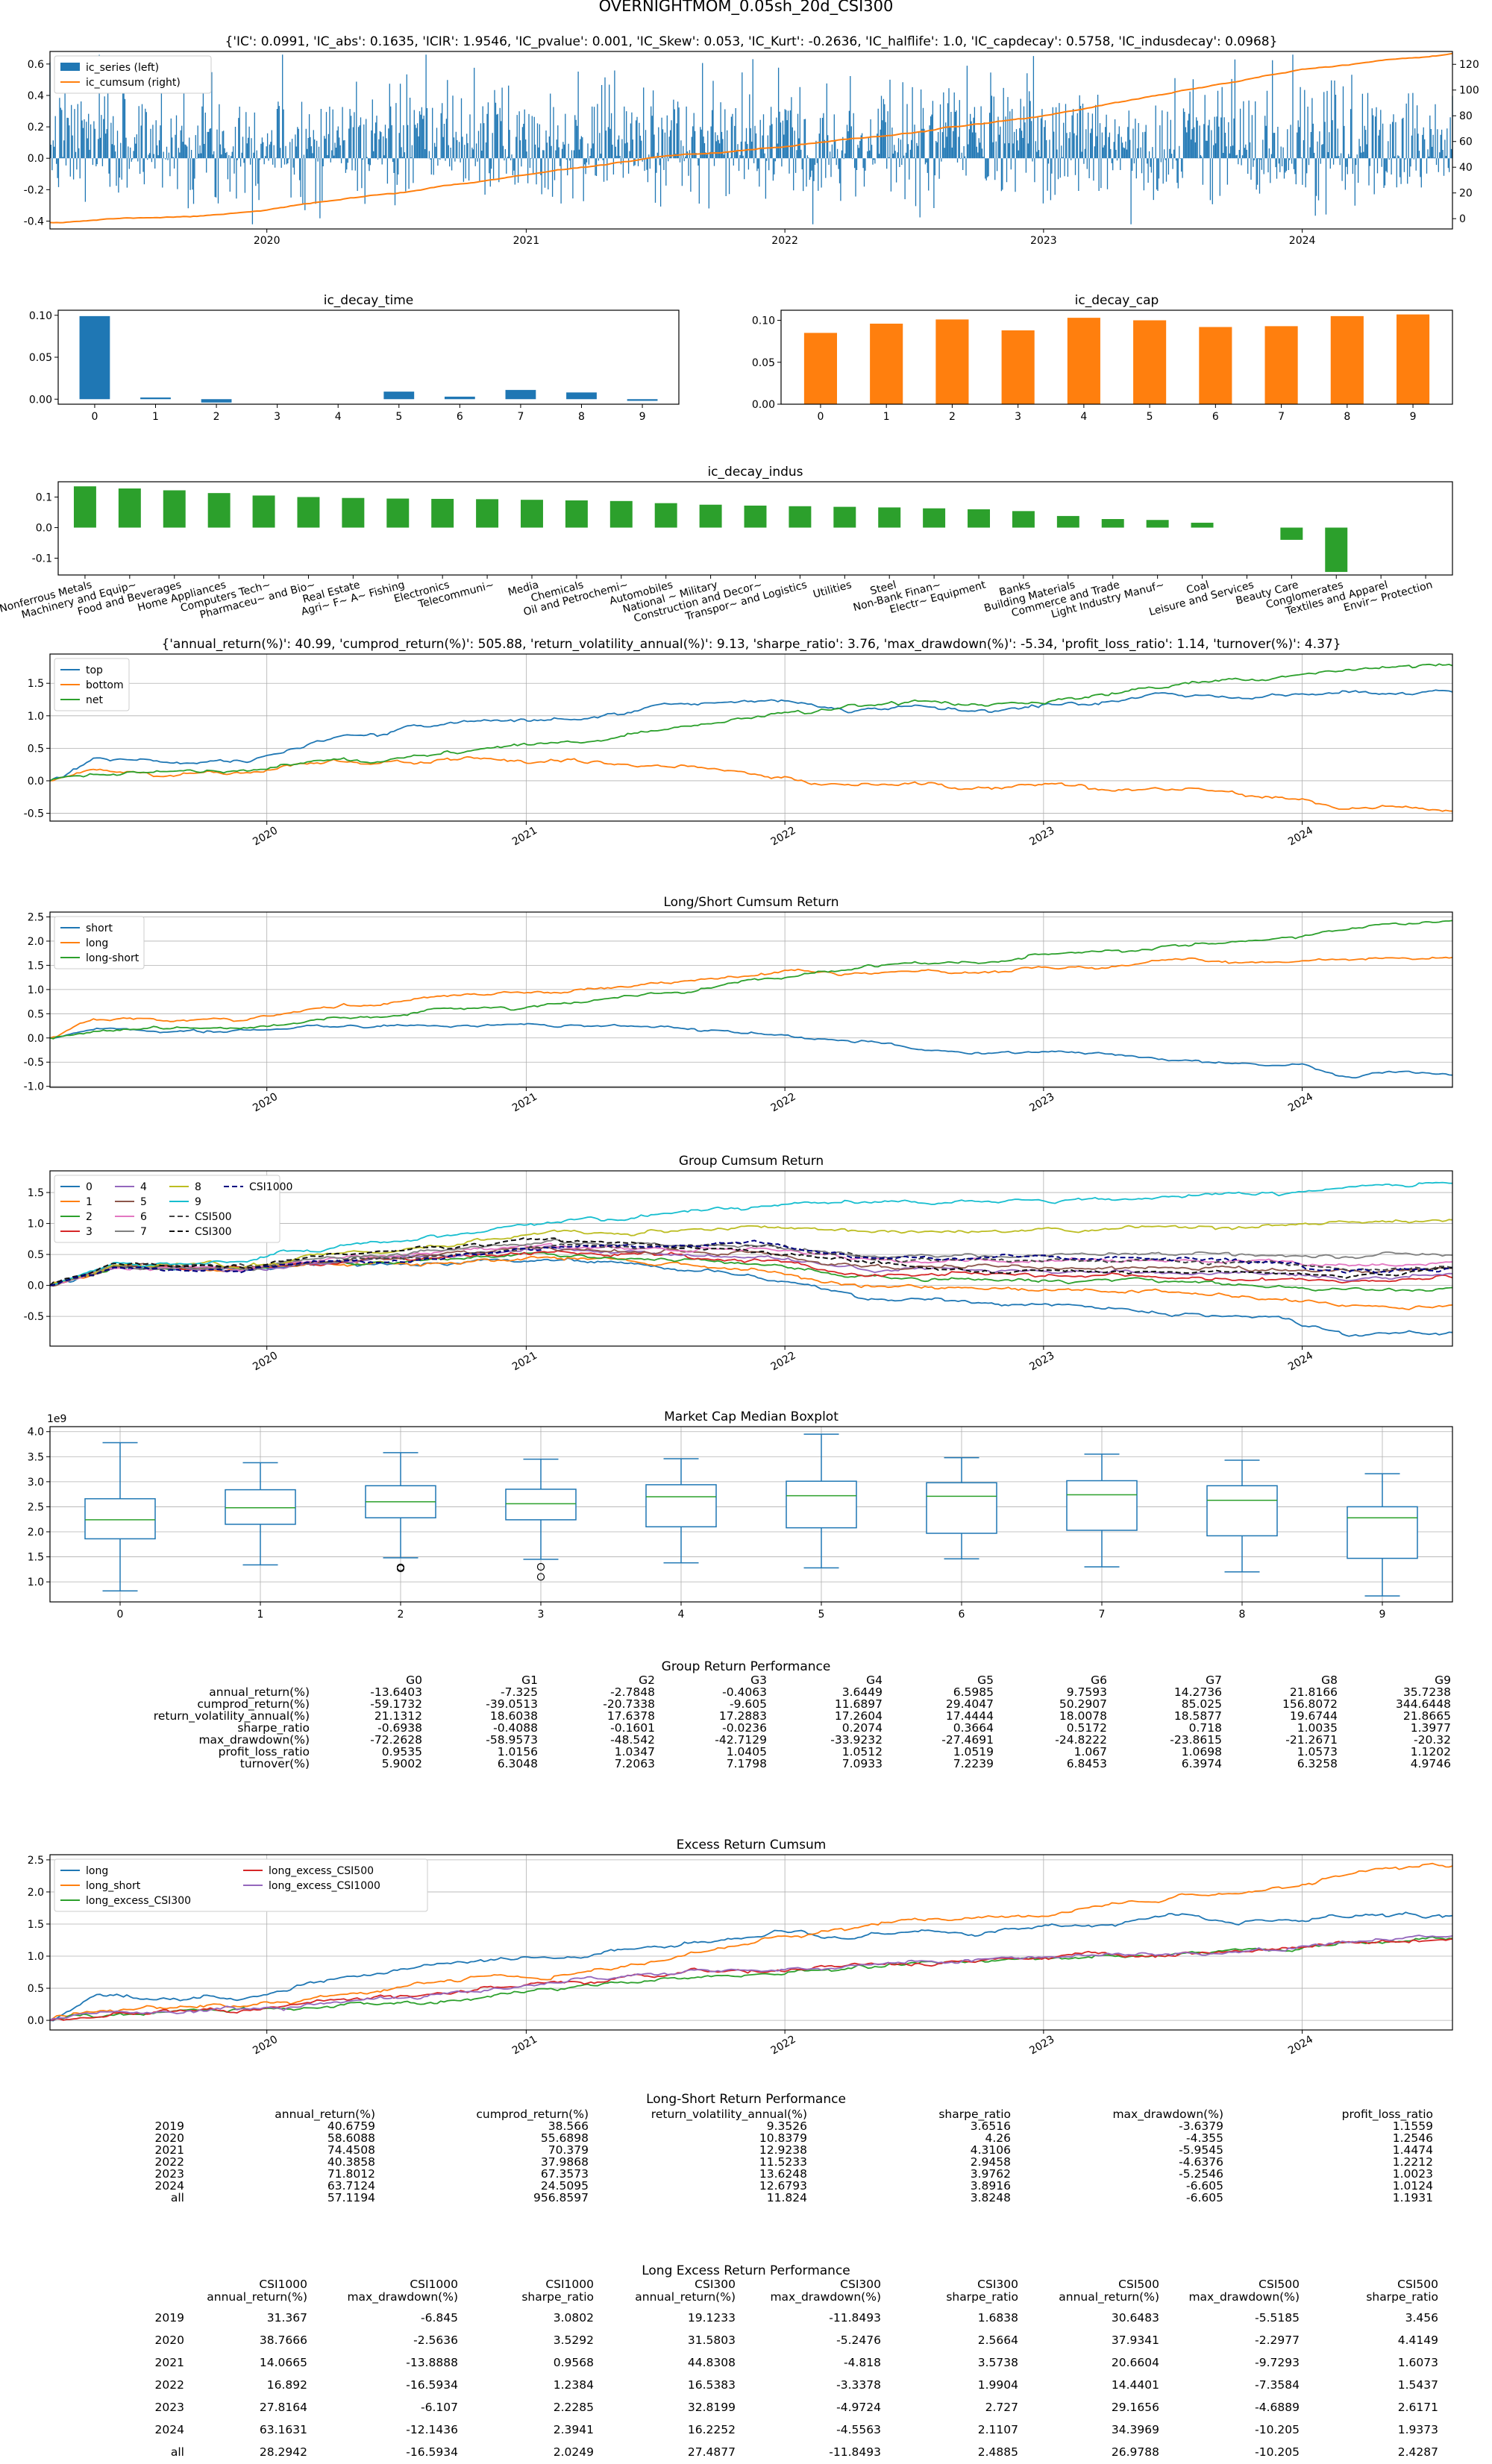 This screenshot has width=1492, height=2464. I want to click on cell: -5.9545, so click(1201, 2150).